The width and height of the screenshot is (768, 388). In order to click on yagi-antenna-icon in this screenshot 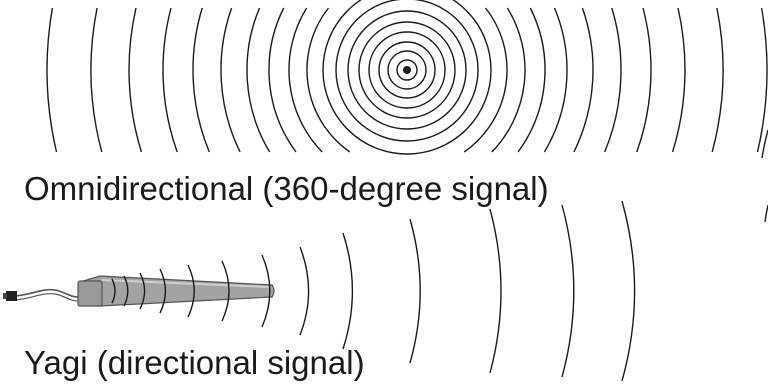, I will do `click(139, 291)`.